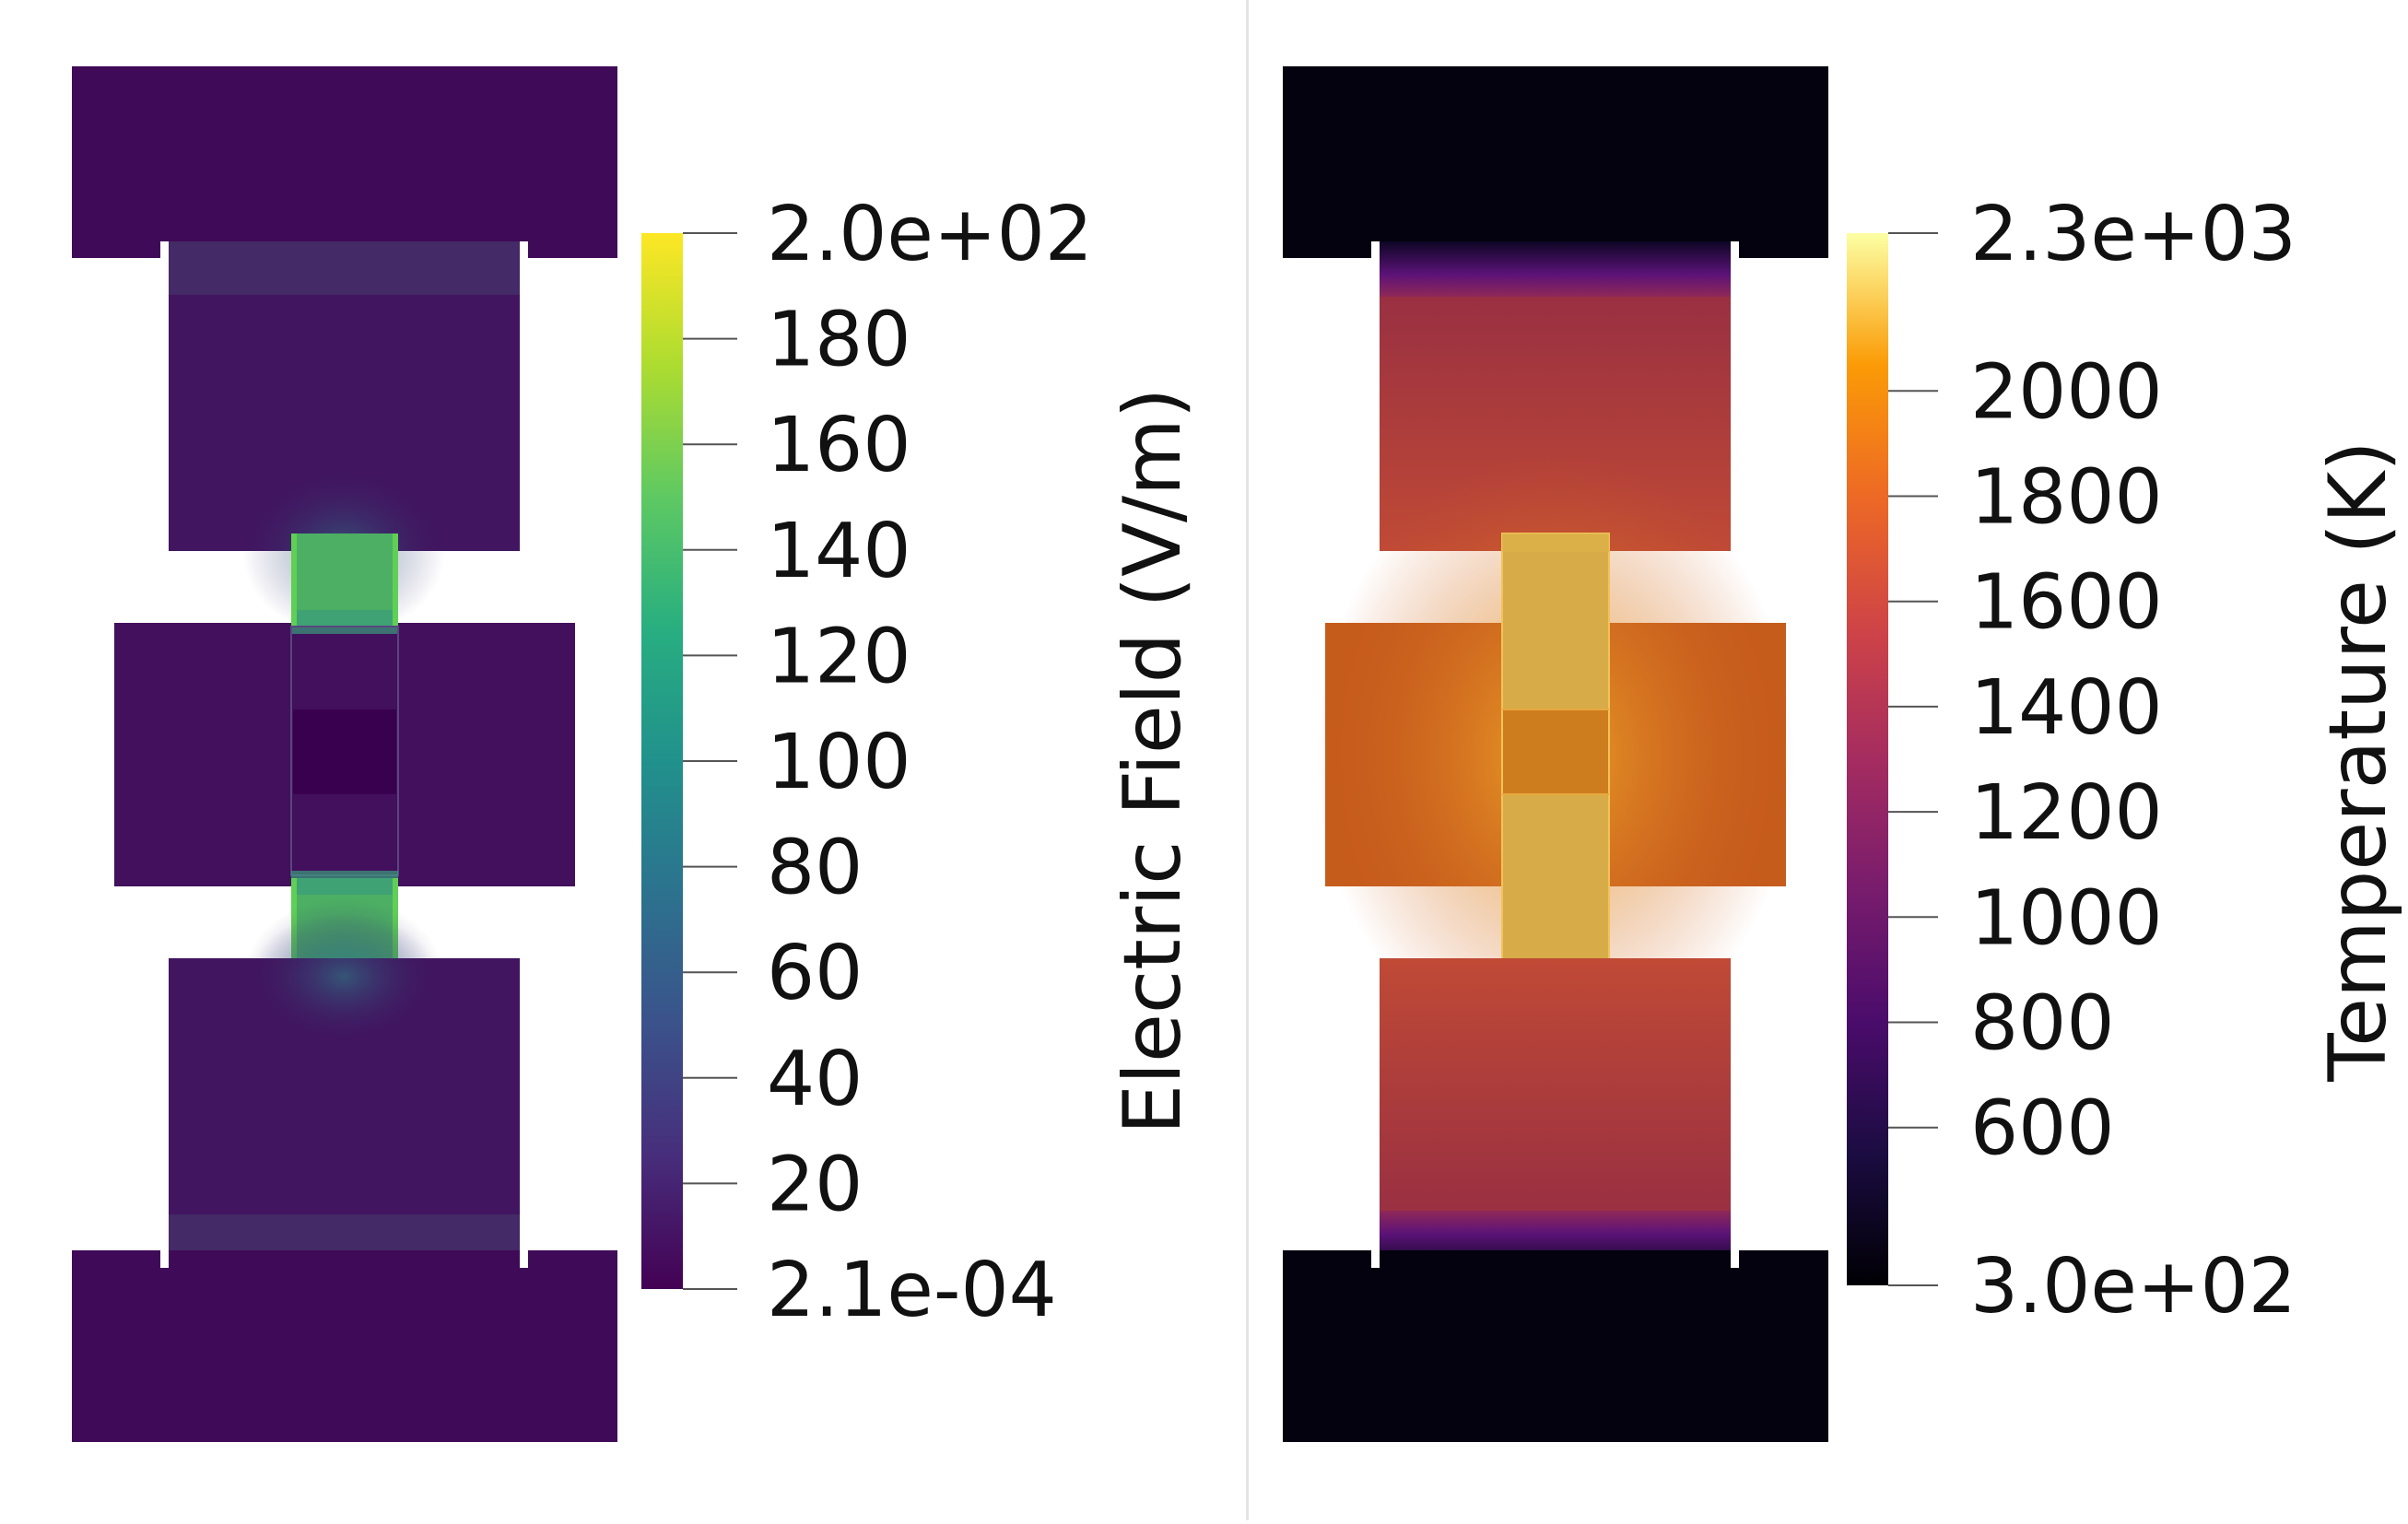  Describe the element at coordinates (164, 1259) in the screenshot. I see `bottom-notch-left` at that location.